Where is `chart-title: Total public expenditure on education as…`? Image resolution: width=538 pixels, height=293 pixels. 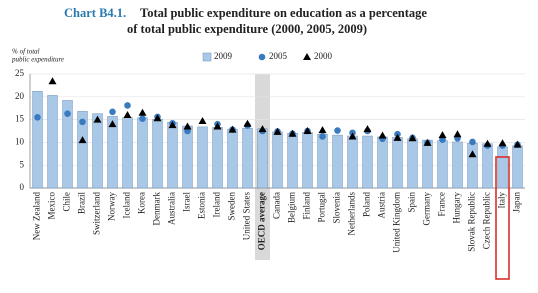
chart-title: Total public expenditure on education as… is located at coordinates (283, 13).